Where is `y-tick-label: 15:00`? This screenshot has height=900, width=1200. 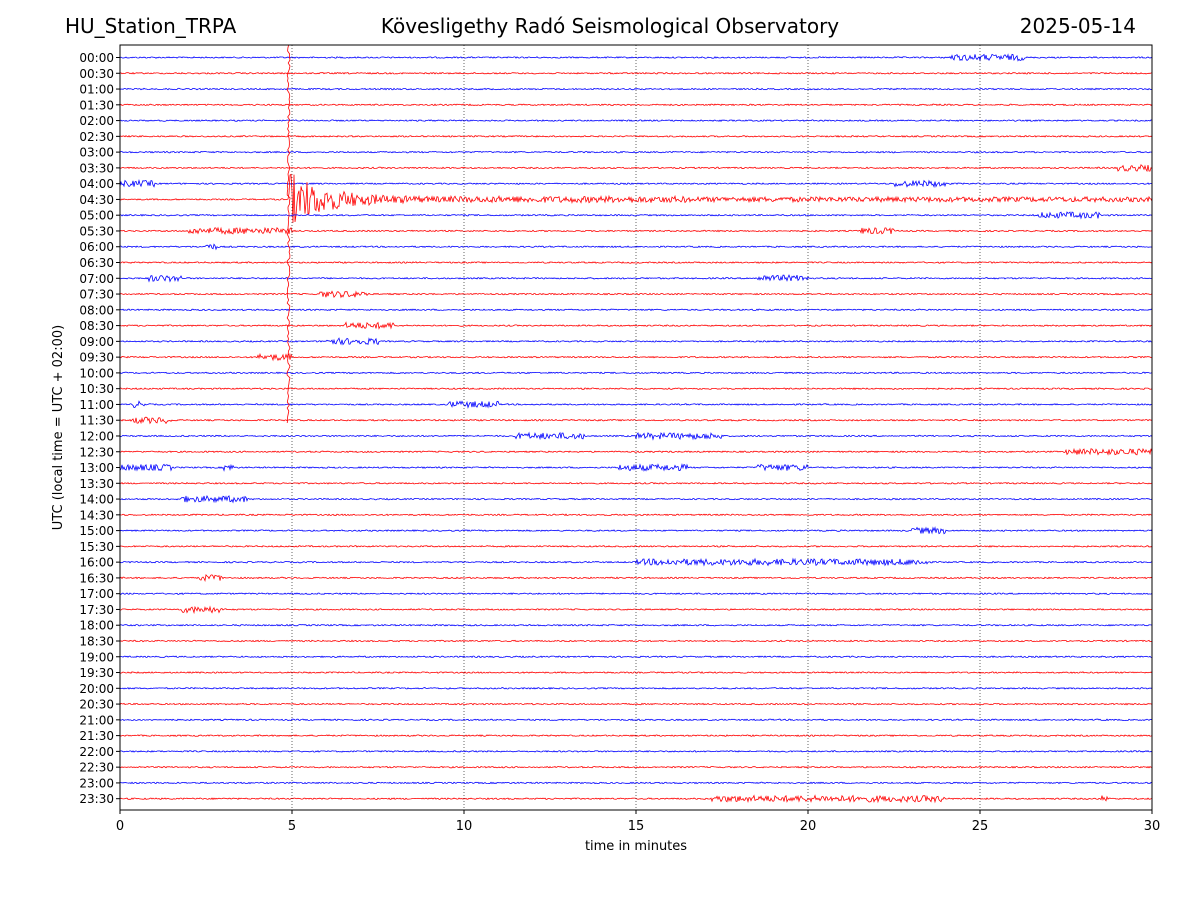
y-tick-label: 15:00 is located at coordinates (96, 531).